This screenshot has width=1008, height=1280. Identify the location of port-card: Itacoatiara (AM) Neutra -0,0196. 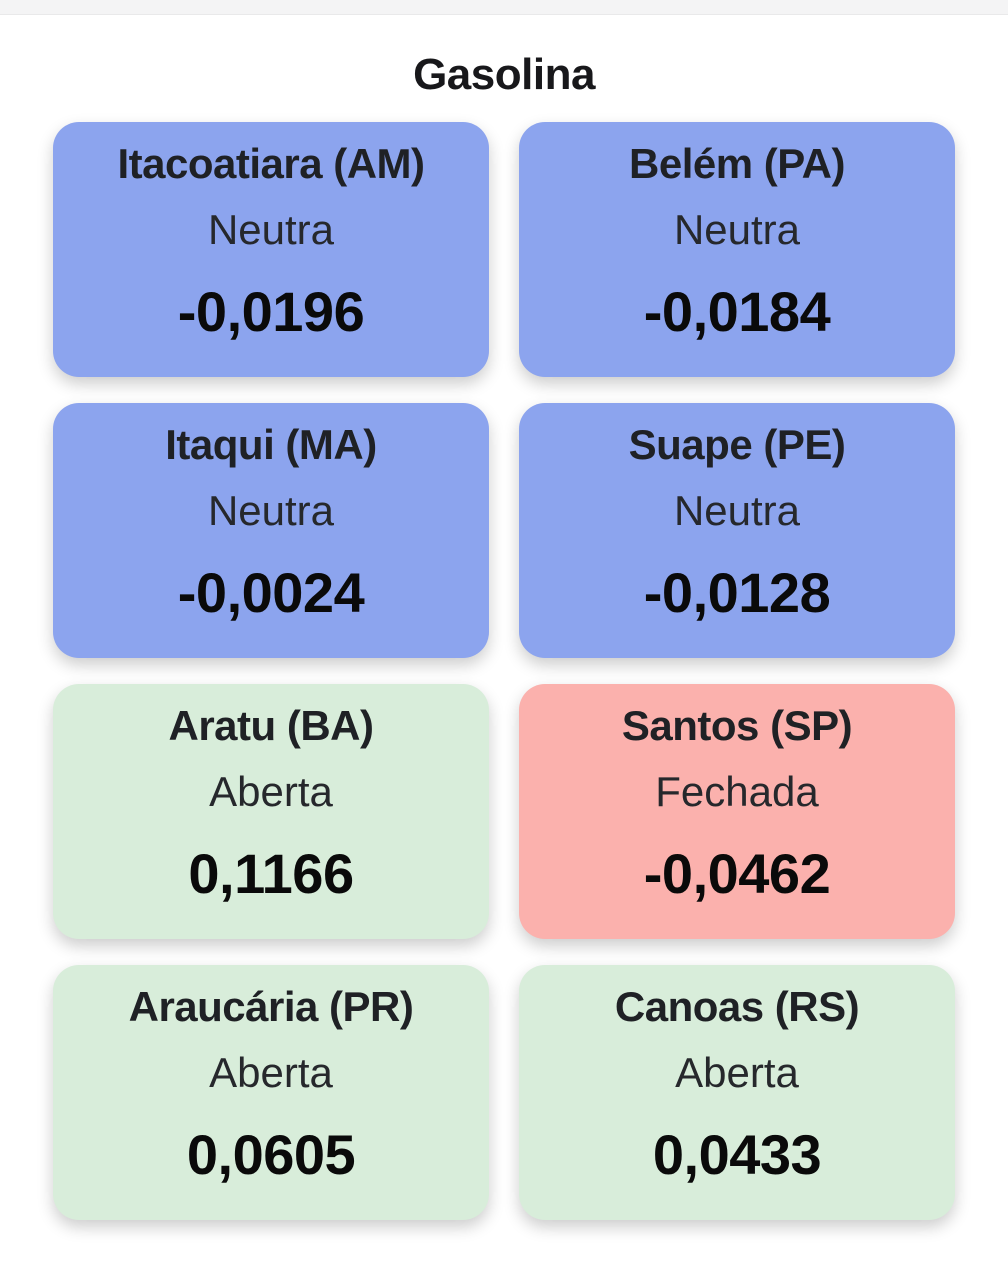
(271, 249).